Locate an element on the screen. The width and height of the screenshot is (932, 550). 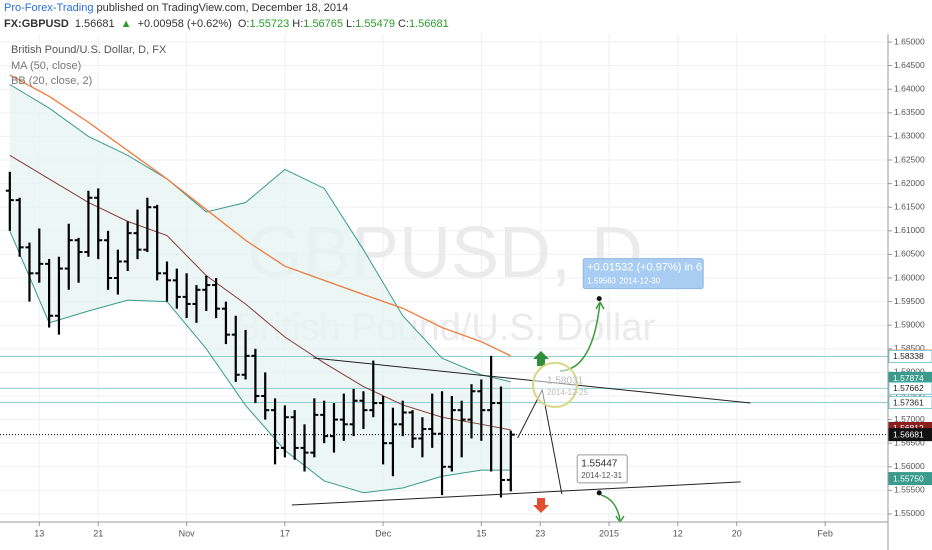
projection-date: 2014-12-30 is located at coordinates (639, 281).